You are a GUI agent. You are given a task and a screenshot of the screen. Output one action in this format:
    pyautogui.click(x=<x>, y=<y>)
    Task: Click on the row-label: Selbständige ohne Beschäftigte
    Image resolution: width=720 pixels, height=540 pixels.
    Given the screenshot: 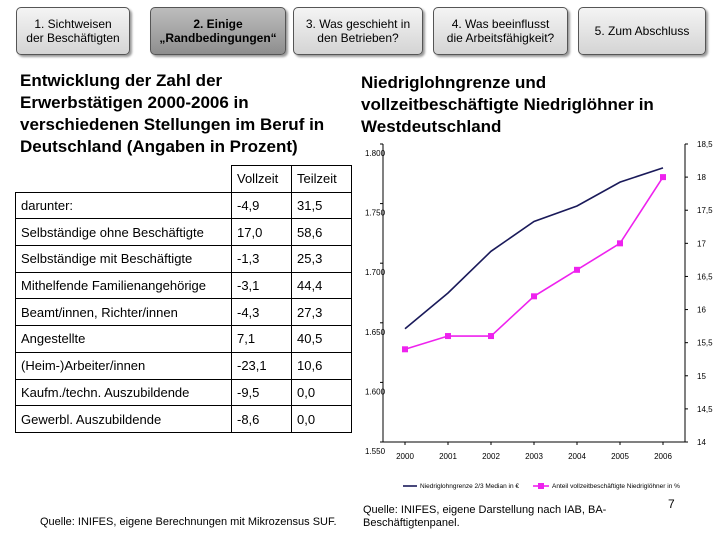 What is the action you would take?
    pyautogui.click(x=123, y=232)
    